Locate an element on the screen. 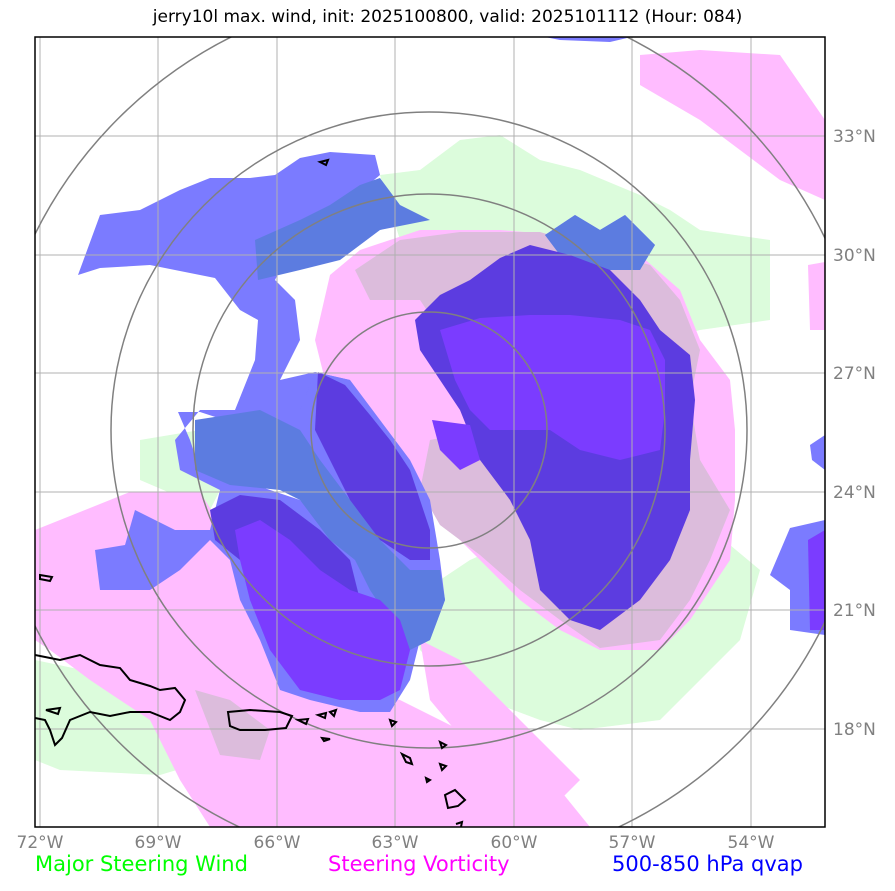 The width and height of the screenshot is (895, 891). lon-label: 54°W is located at coordinates (751, 843).